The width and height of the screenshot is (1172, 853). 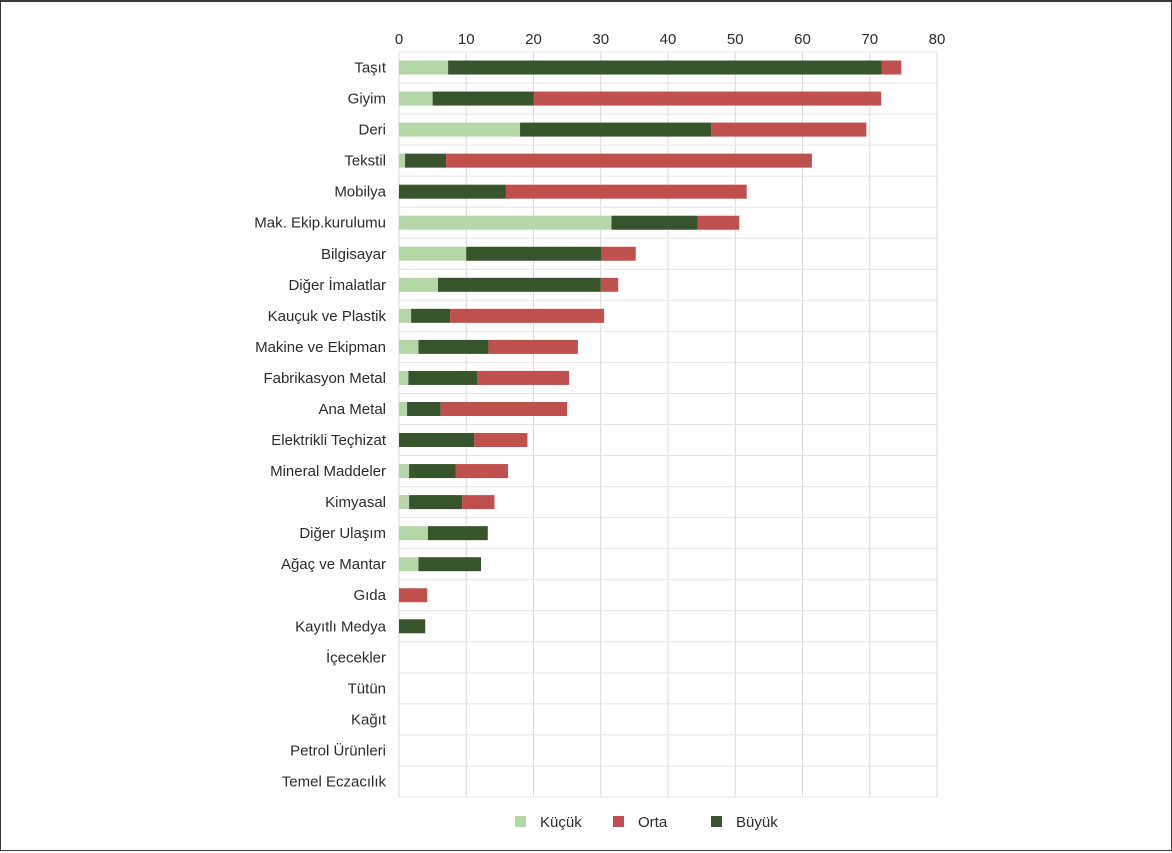 I want to click on legend: Küçük Orta Büyük, so click(x=646, y=822).